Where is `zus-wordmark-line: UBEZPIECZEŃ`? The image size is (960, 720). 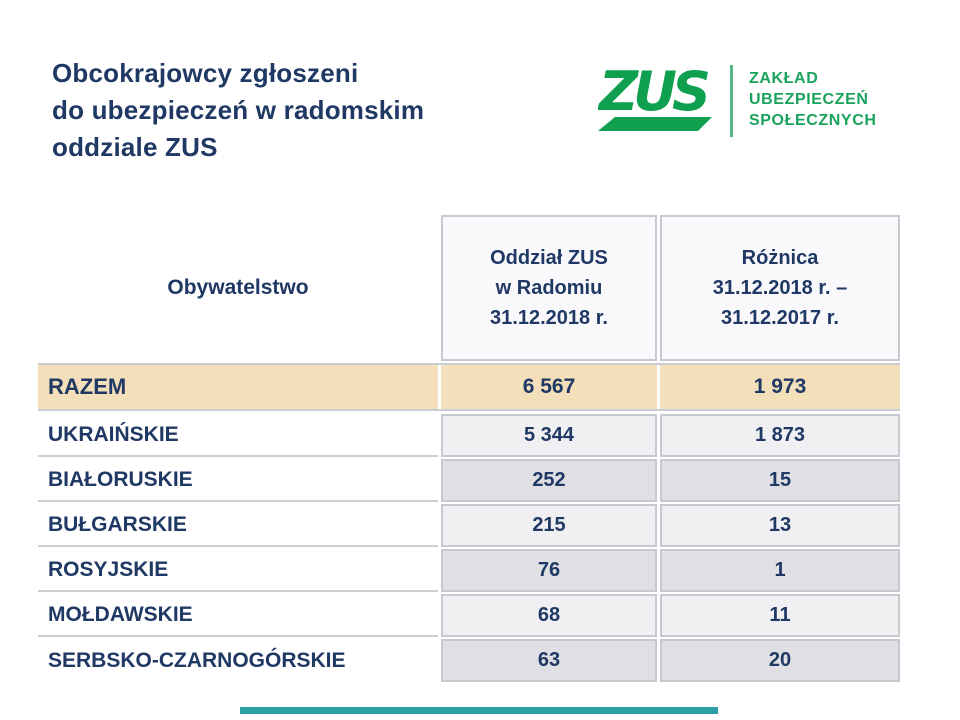 zus-wordmark-line: UBEZPIECZEŃ is located at coordinates (809, 99).